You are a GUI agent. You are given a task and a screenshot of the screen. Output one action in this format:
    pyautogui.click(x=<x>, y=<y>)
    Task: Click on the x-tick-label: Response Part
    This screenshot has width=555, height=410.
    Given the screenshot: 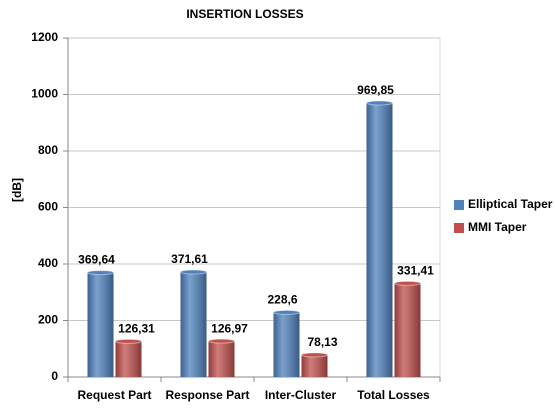 What is the action you would take?
    pyautogui.click(x=207, y=395)
    